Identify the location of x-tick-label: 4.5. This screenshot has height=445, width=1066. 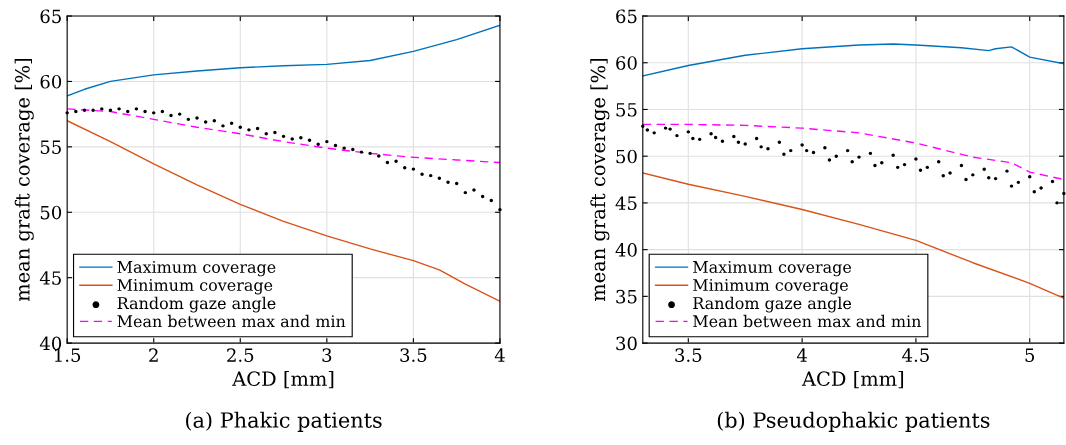
(915, 355).